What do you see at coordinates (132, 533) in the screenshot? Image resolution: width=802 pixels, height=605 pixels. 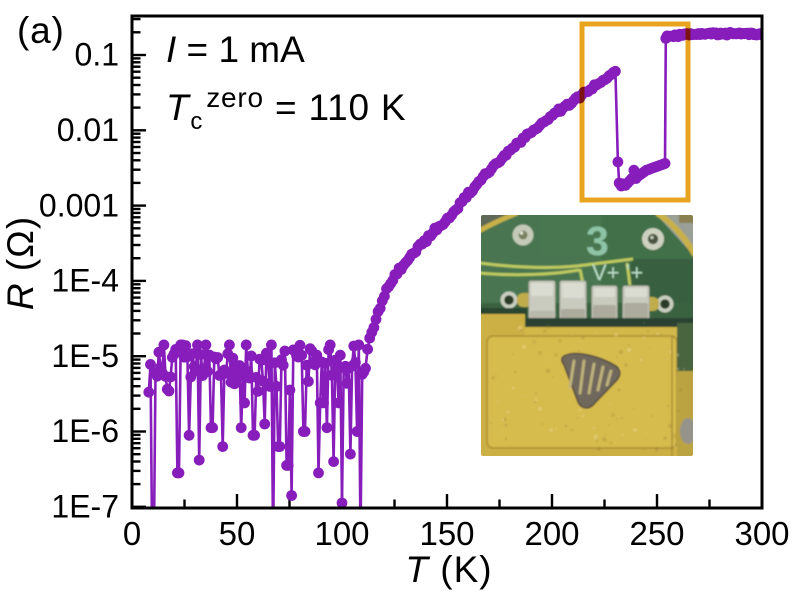 I see `svg-text: 0` at bounding box center [132, 533].